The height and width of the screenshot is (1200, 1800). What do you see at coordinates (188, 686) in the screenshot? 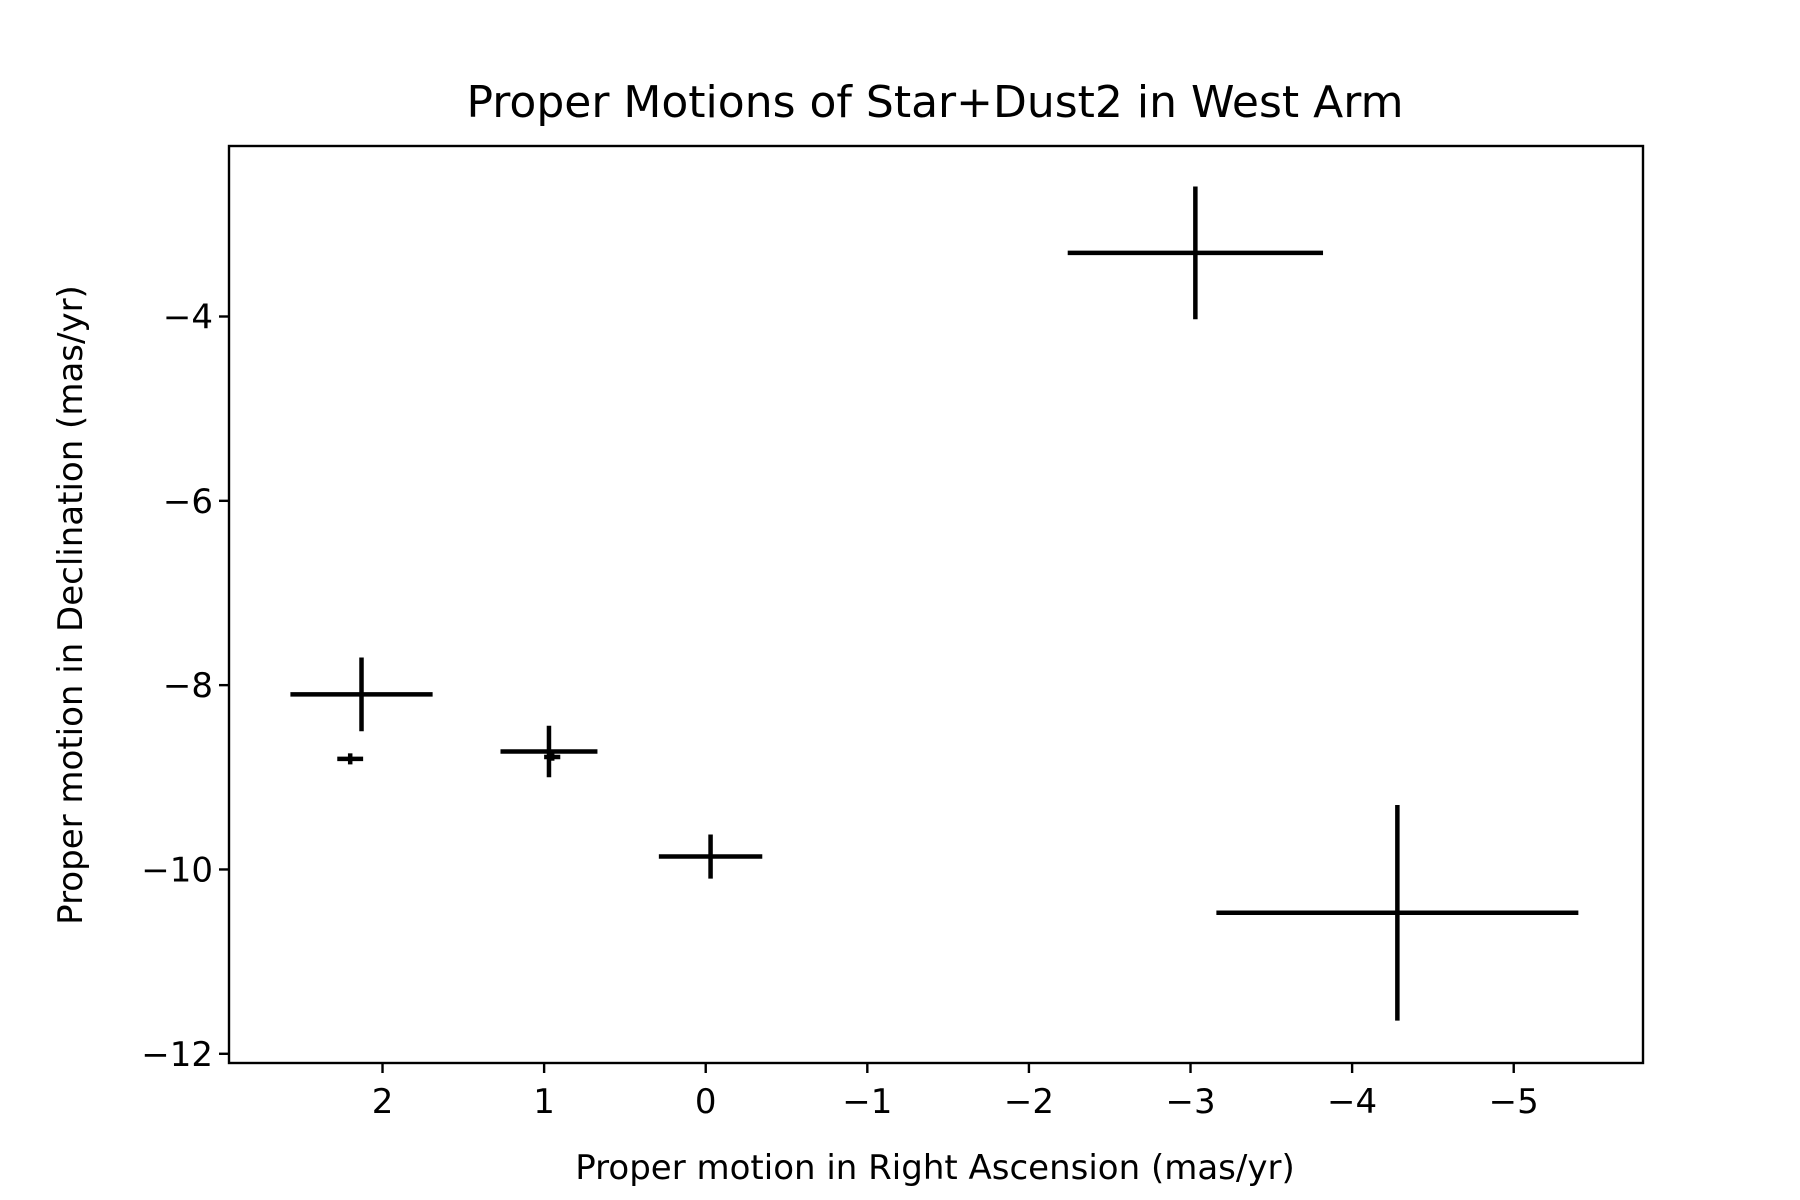
I see `y-tick-label: −8` at bounding box center [188, 686].